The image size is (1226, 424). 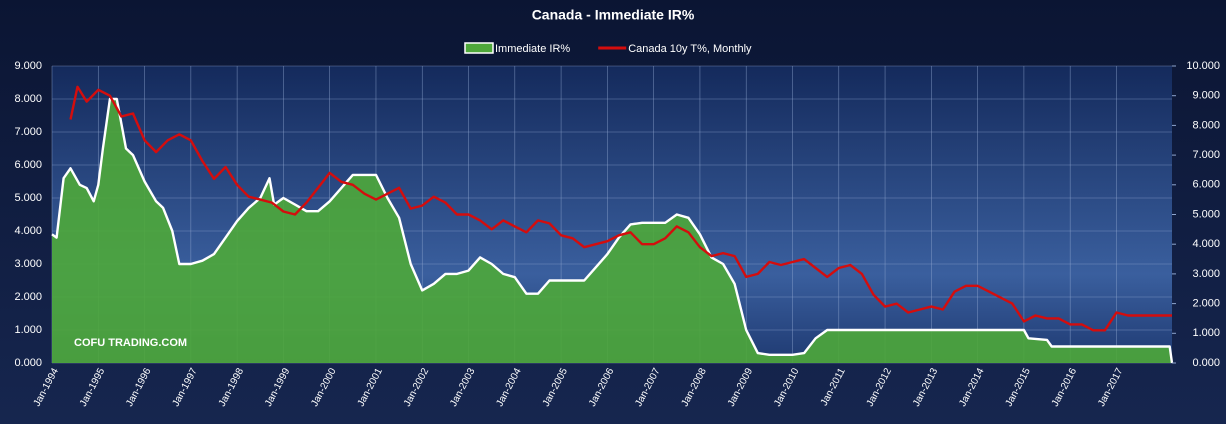 What do you see at coordinates (28, 165) in the screenshot?
I see `y-tick-label: 6.000` at bounding box center [28, 165].